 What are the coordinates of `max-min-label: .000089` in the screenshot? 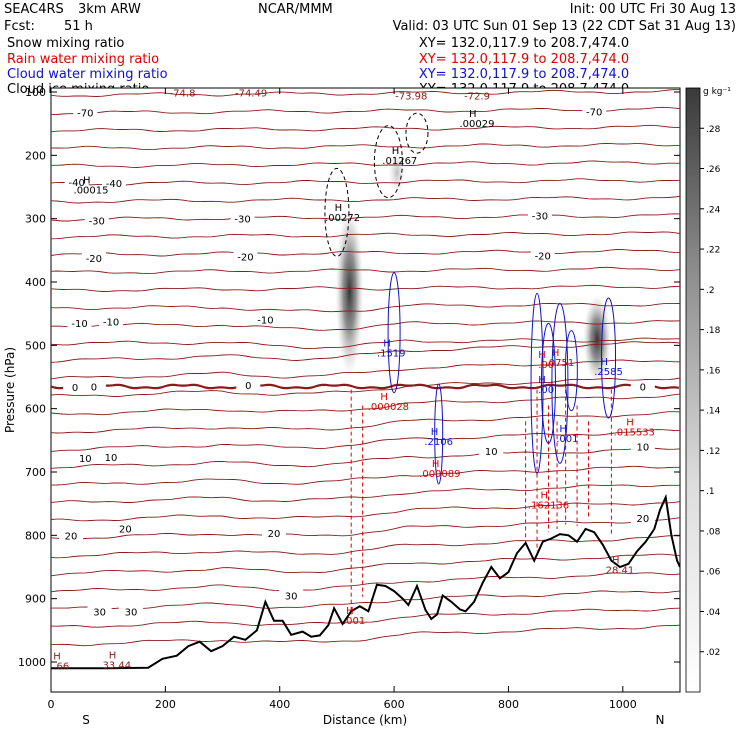 It's located at (439, 474).